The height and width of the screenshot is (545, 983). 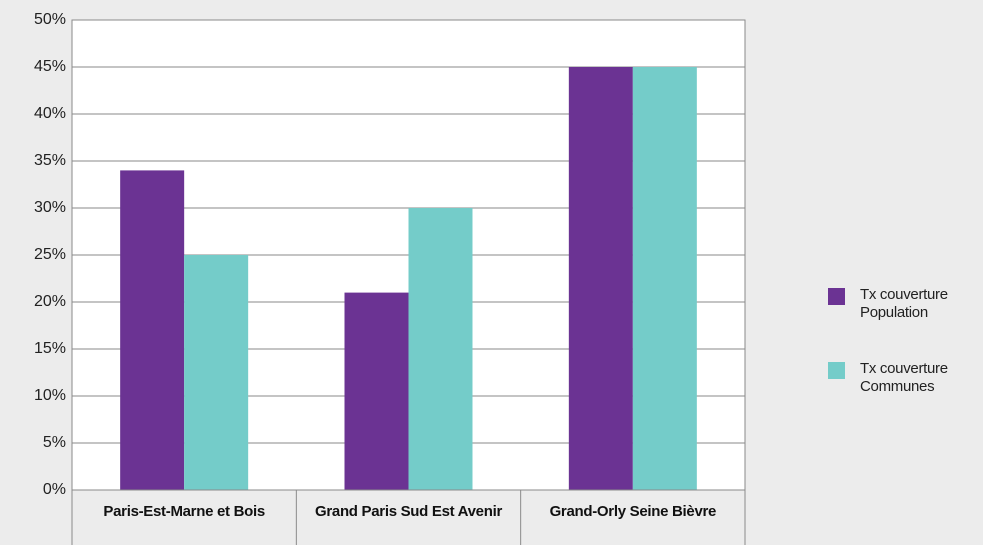 I want to click on y-tick-label: 20%, so click(x=50, y=301).